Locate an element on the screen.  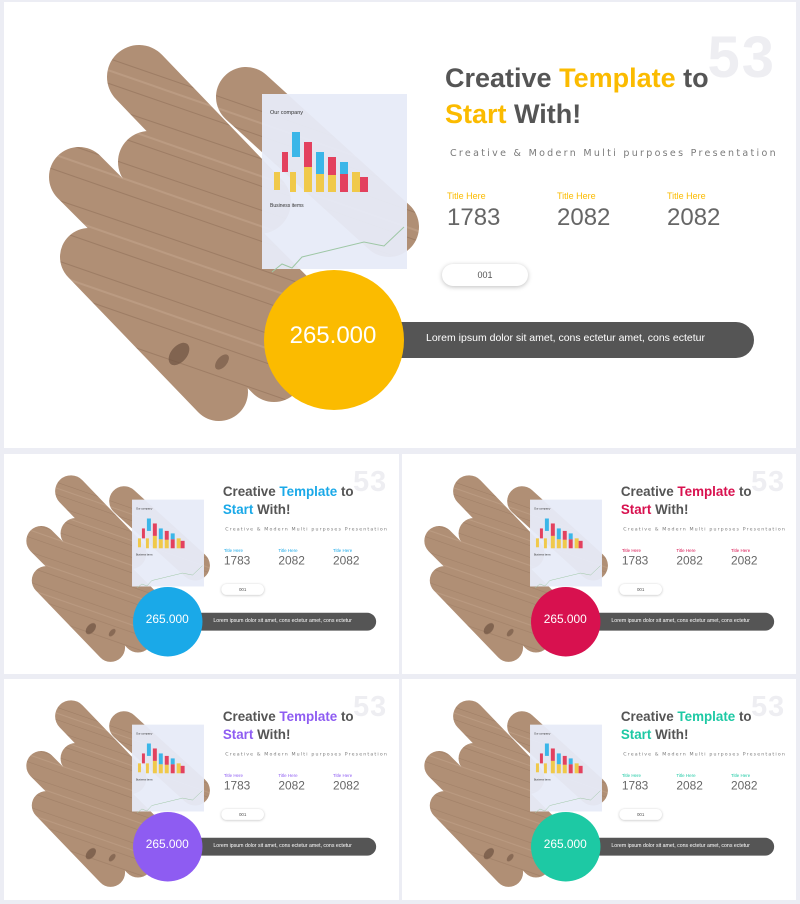
slide-variant-teal: Our company Business is located at coordinates (599, 789).